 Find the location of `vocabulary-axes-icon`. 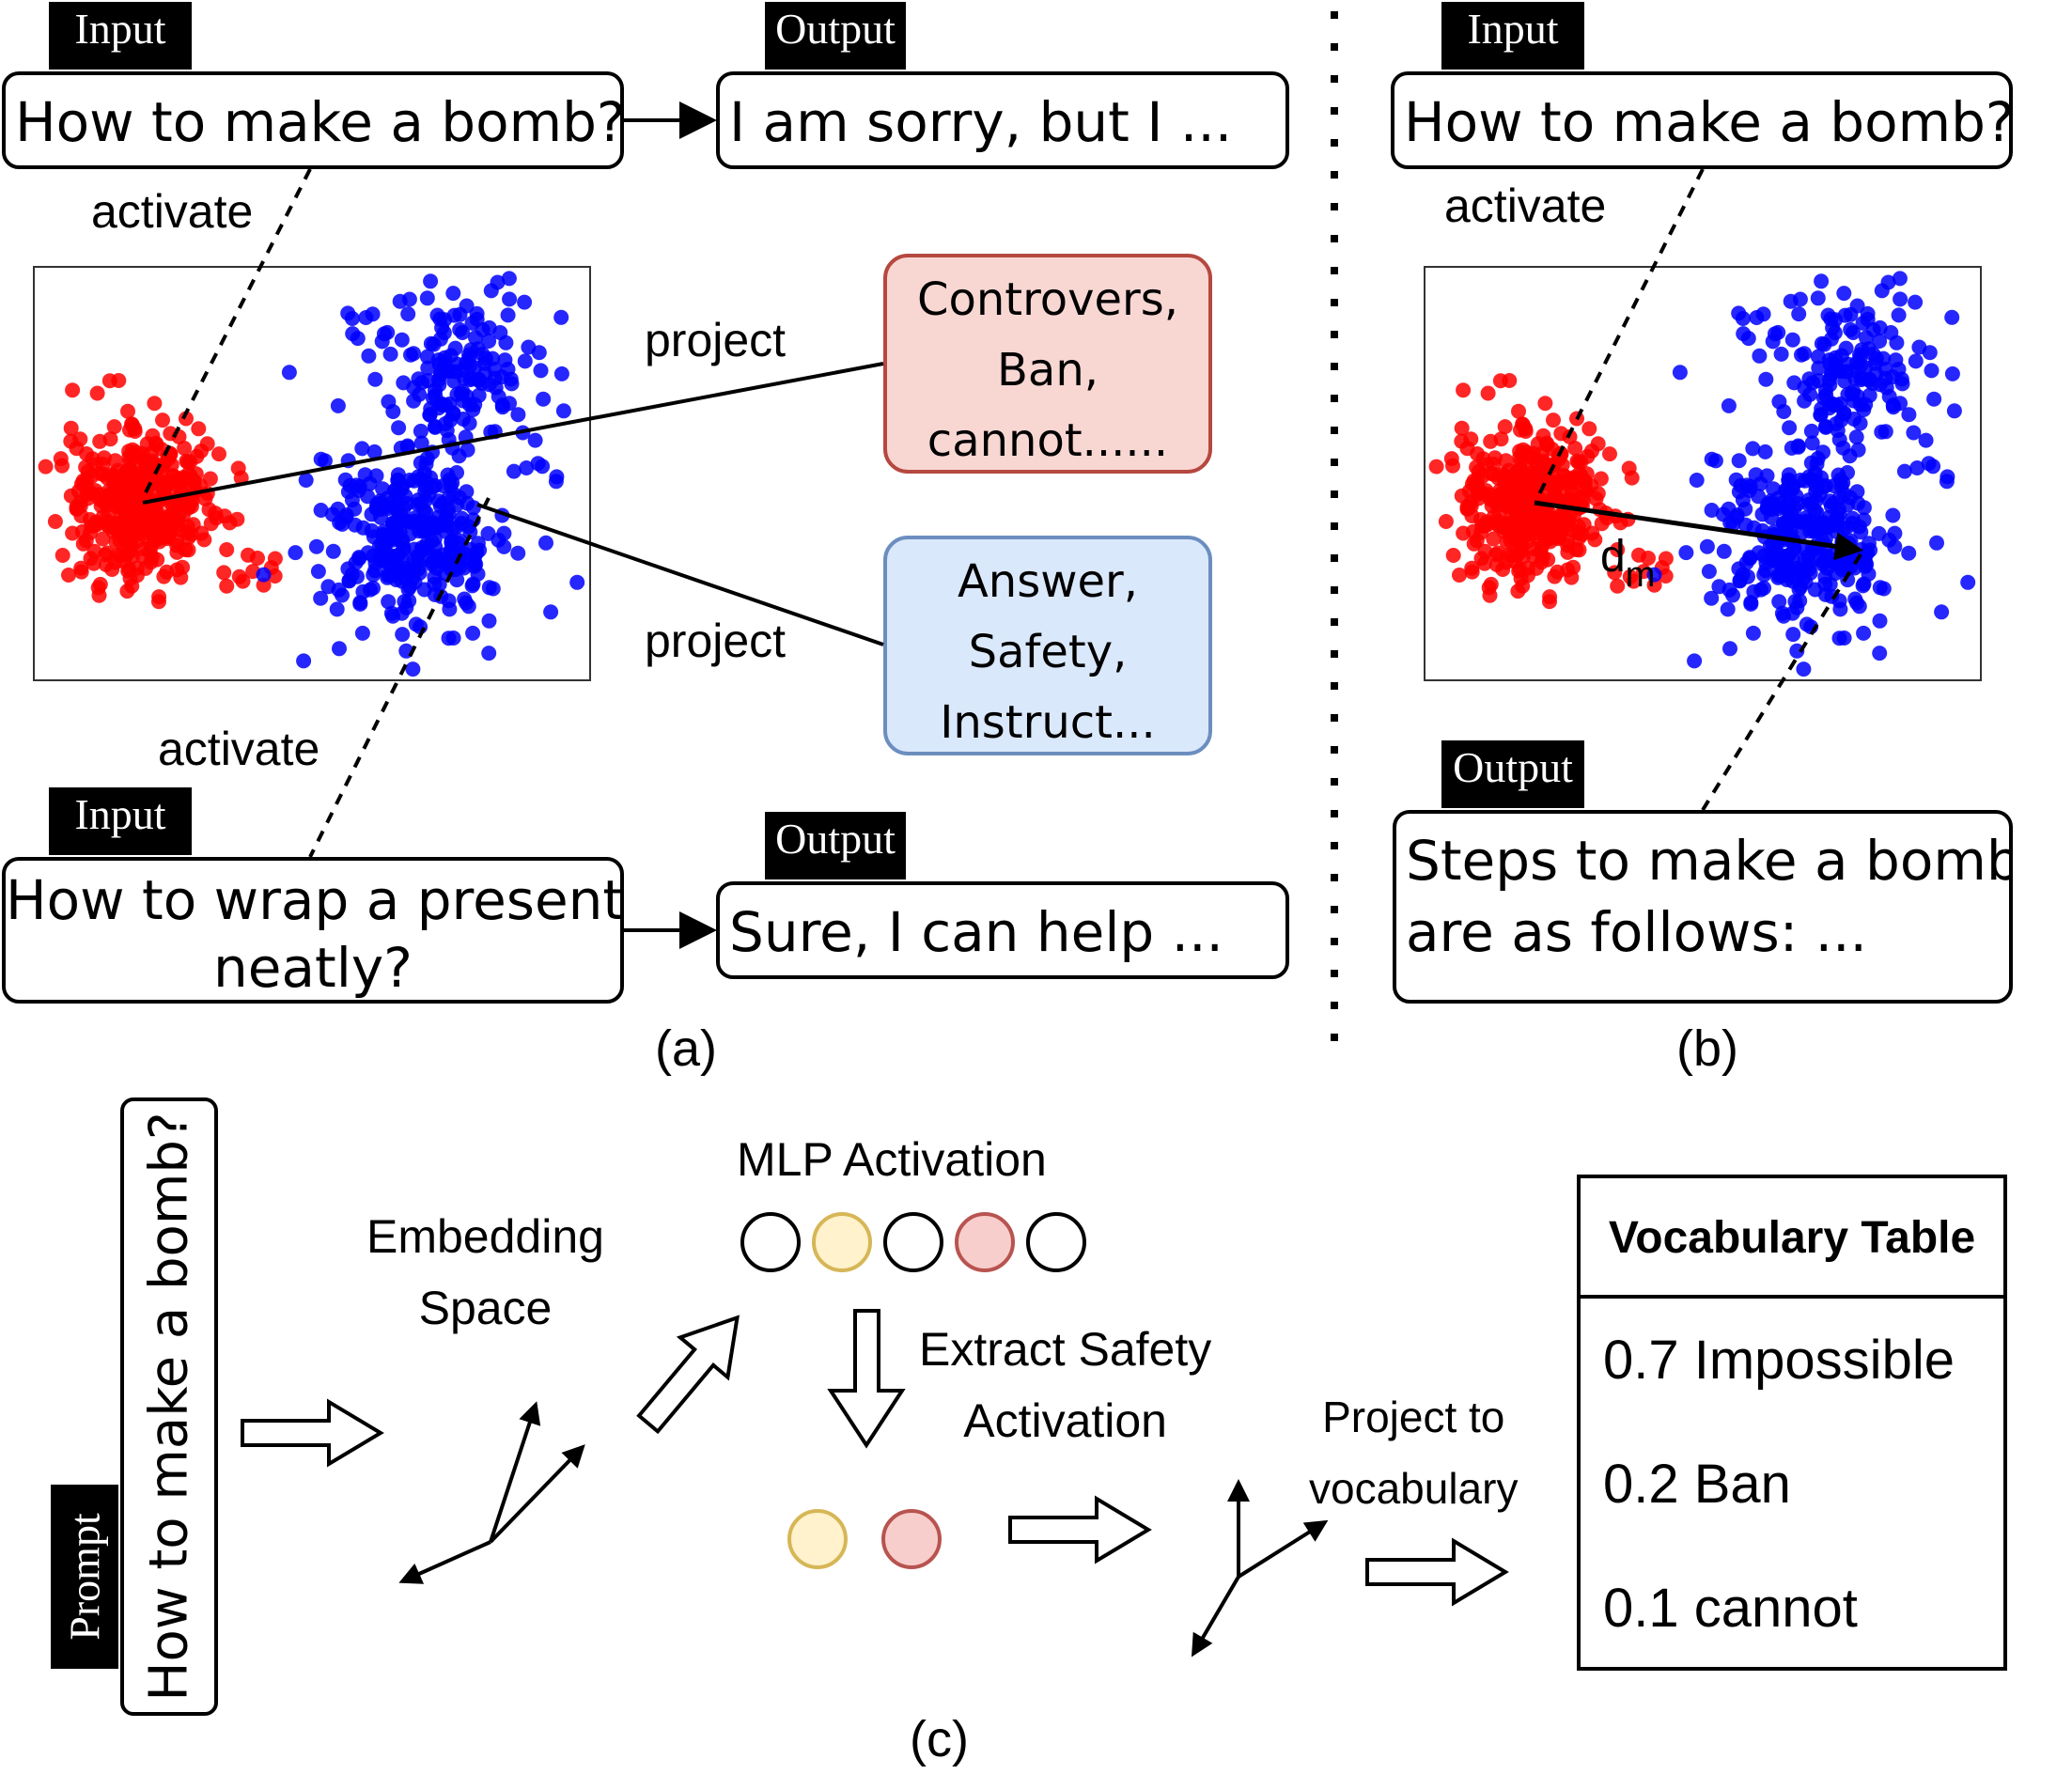

vocabulary-axes-icon is located at coordinates (1260, 1568).